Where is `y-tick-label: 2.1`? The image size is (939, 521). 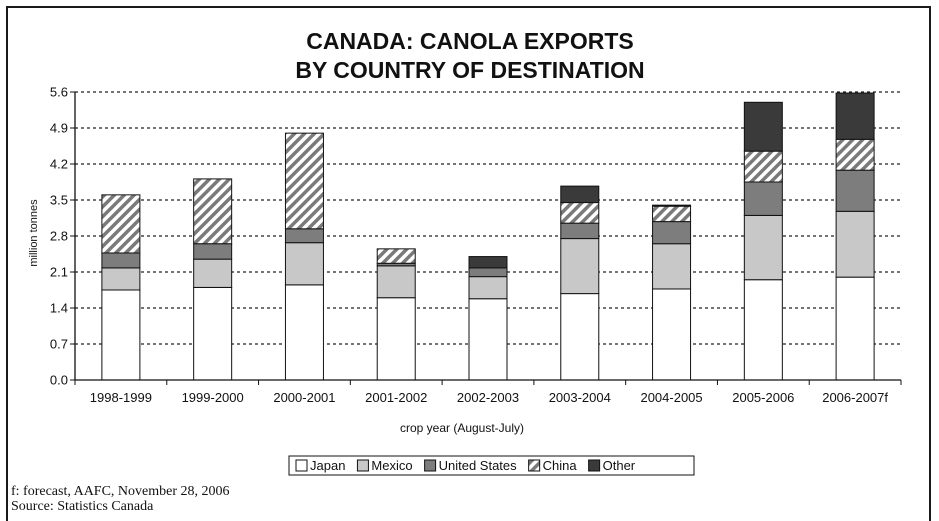
y-tick-label: 2.1 is located at coordinates (59, 272).